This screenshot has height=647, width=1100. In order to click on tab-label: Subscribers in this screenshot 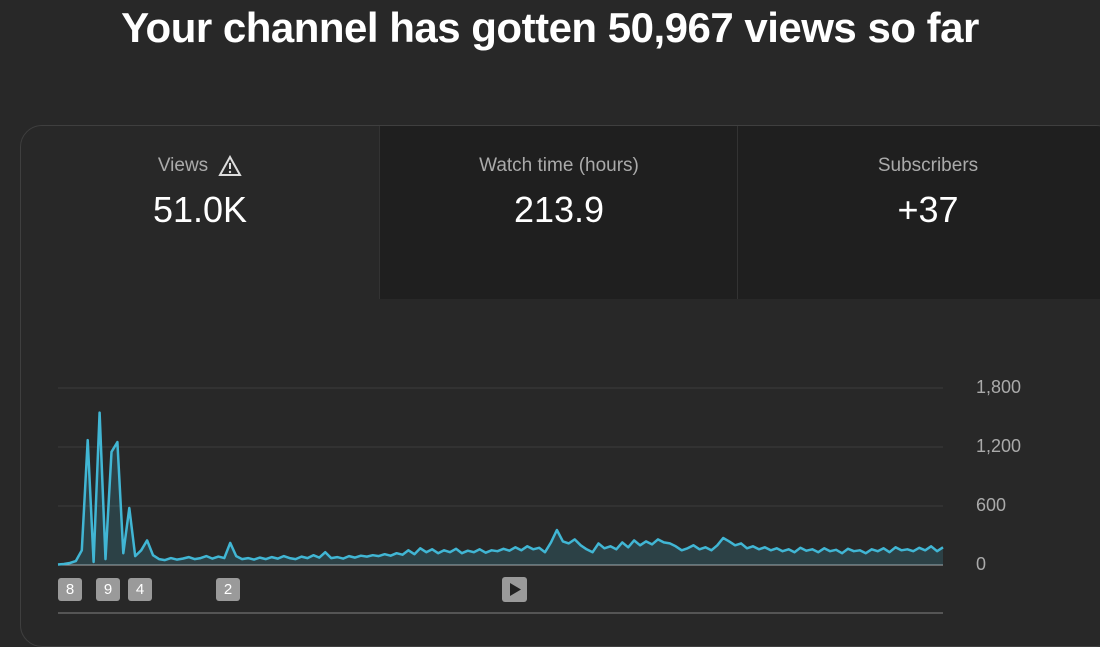, I will do `click(928, 165)`.